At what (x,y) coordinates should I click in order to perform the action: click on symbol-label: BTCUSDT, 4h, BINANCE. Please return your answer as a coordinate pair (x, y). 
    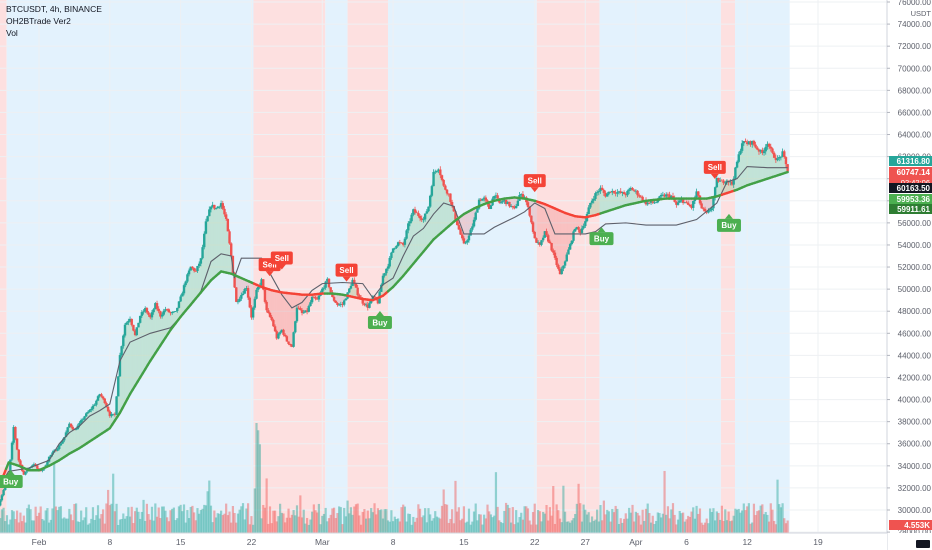
    Looking at the image, I should click on (54, 9).